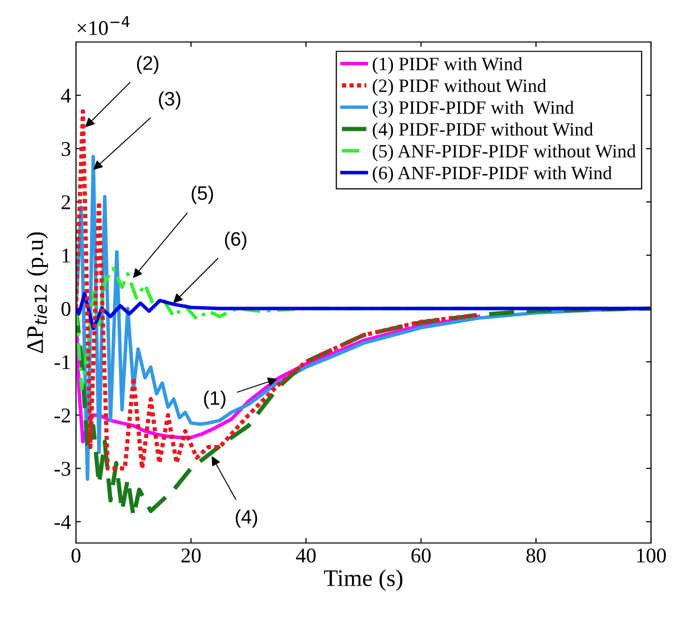 Image resolution: width=683 pixels, height=617 pixels. Describe the element at coordinates (169, 100) in the screenshot. I see `annotation: (3)` at that location.